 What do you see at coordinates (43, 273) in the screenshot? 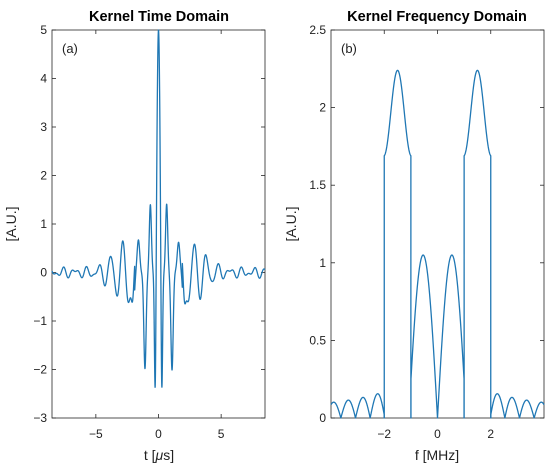
I see `time-domain-y-tick-label: 0` at bounding box center [43, 273].